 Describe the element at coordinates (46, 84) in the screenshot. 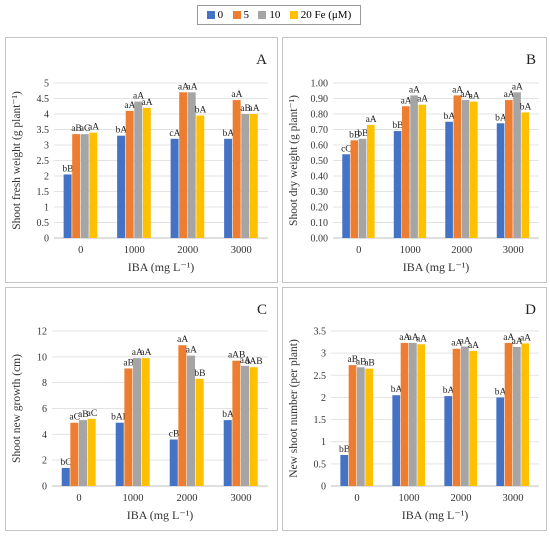

I see `y-tick-label: 5` at that location.